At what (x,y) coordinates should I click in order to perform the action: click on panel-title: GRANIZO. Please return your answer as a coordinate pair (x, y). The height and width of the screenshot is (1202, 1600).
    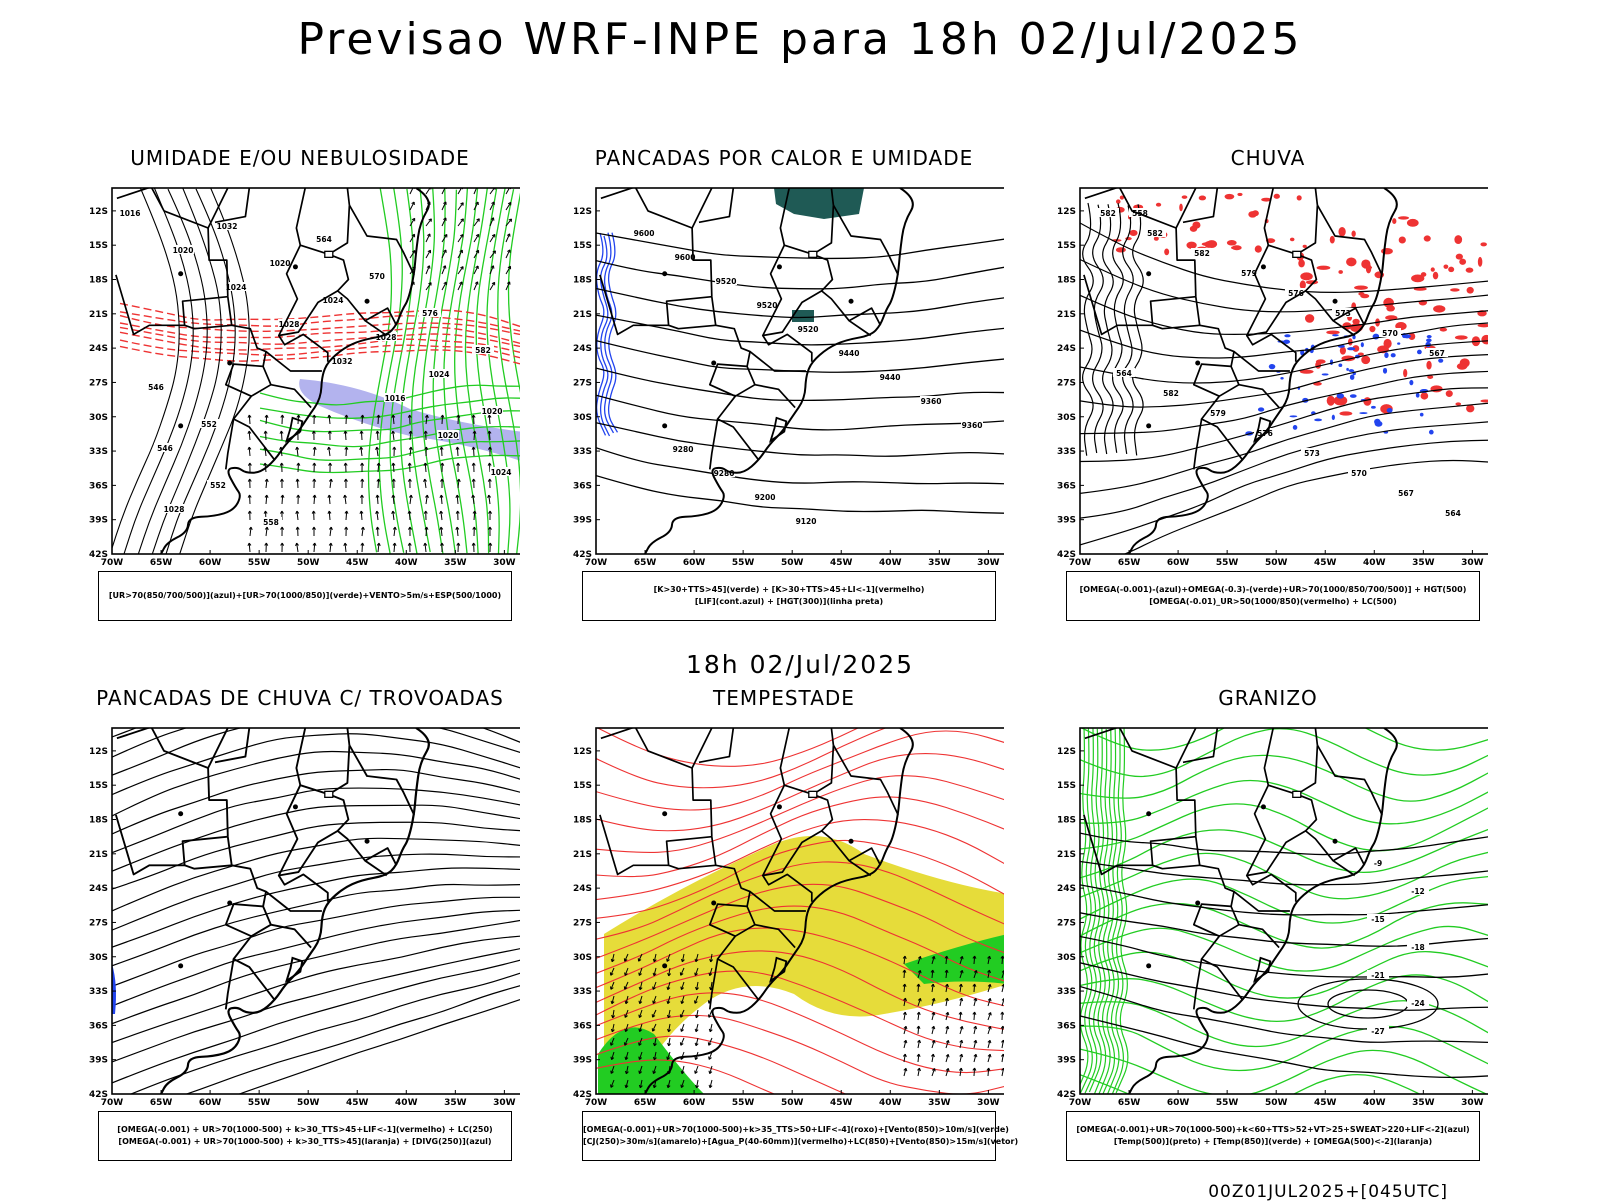
    Looking at the image, I should click on (1268, 698).